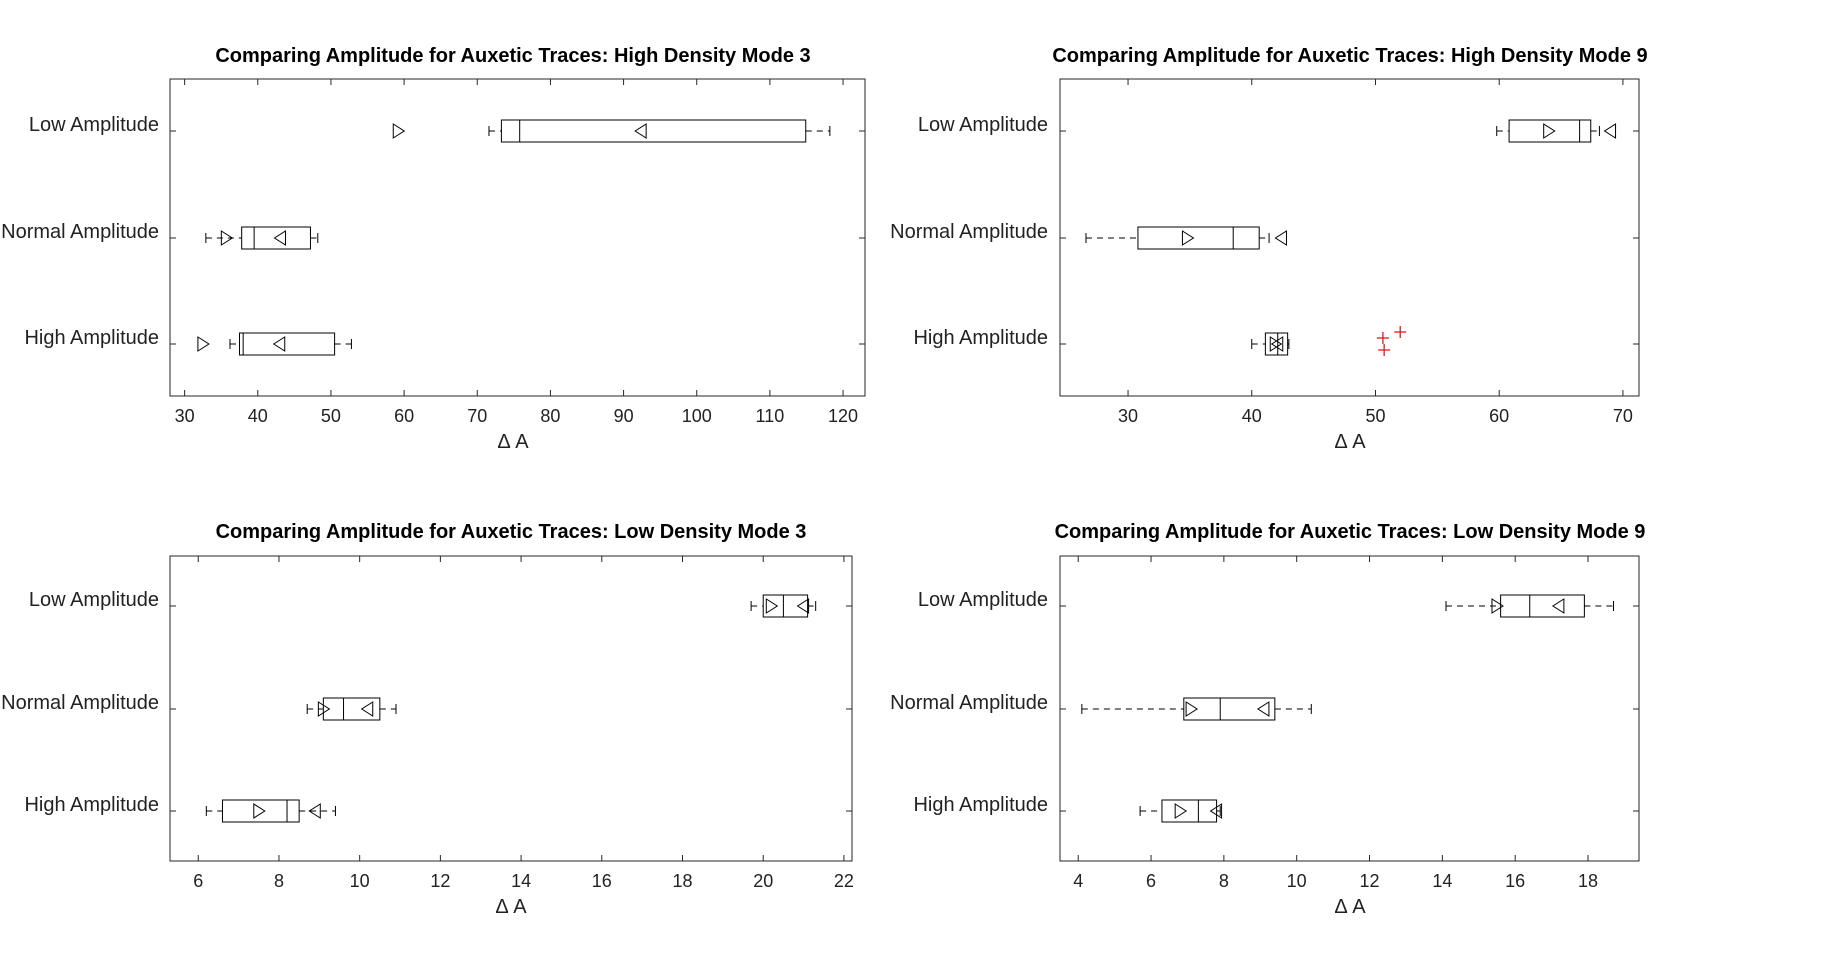 This screenshot has width=1827, height=971. What do you see at coordinates (843, 416) in the screenshot?
I see `x-tick-label: 120` at bounding box center [843, 416].